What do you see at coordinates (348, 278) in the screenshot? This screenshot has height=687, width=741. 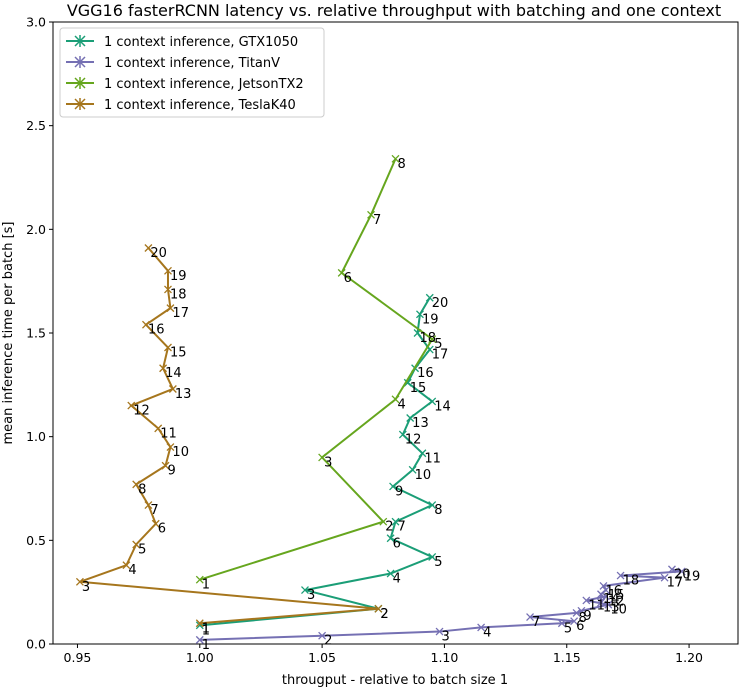 I see `data-point-label: 6` at bounding box center [348, 278].